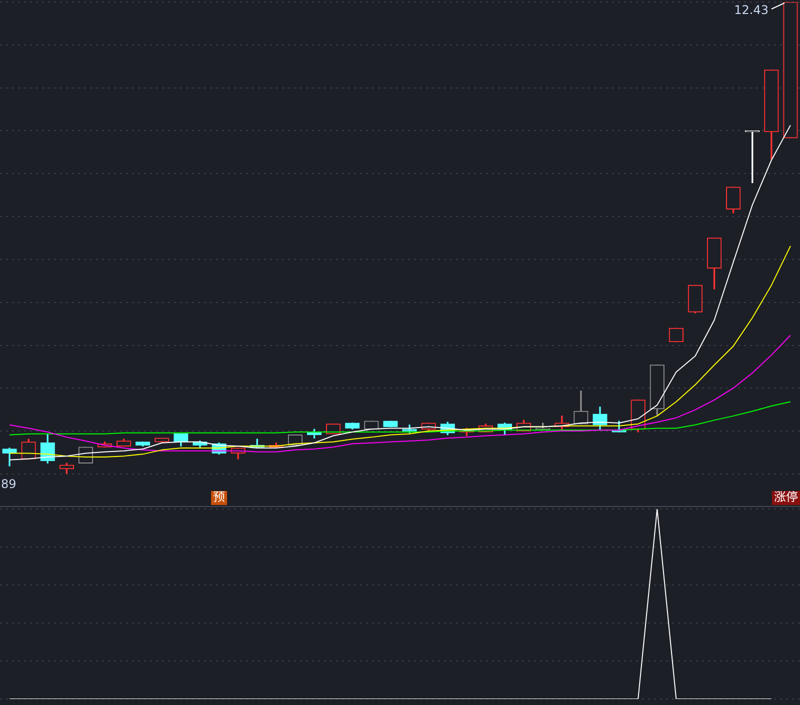 This screenshot has height=705, width=800. What do you see at coordinates (8, 484) in the screenshot?
I see `text: 89` at bounding box center [8, 484].